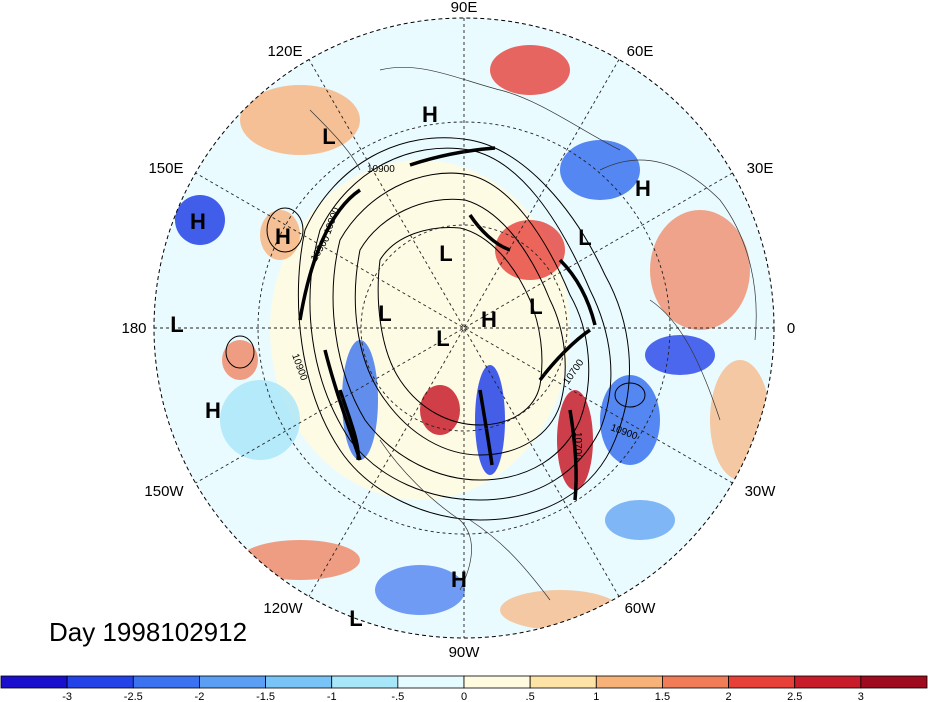 This screenshot has height=702, width=928. What do you see at coordinates (729, 696) in the screenshot?
I see `colorbar-tick-label: 2` at bounding box center [729, 696].